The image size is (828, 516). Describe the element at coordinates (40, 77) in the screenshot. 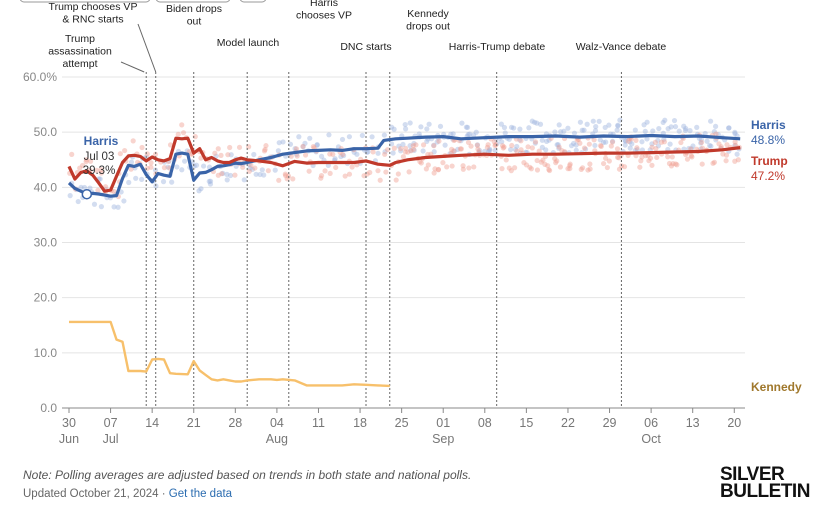

I see `y-tick-label: 60.0%` at that location.